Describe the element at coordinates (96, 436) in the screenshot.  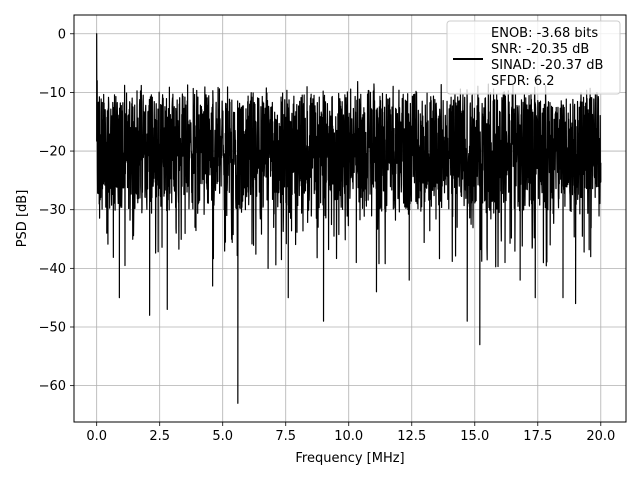
I see `x-tick-label: 0.0` at that location.